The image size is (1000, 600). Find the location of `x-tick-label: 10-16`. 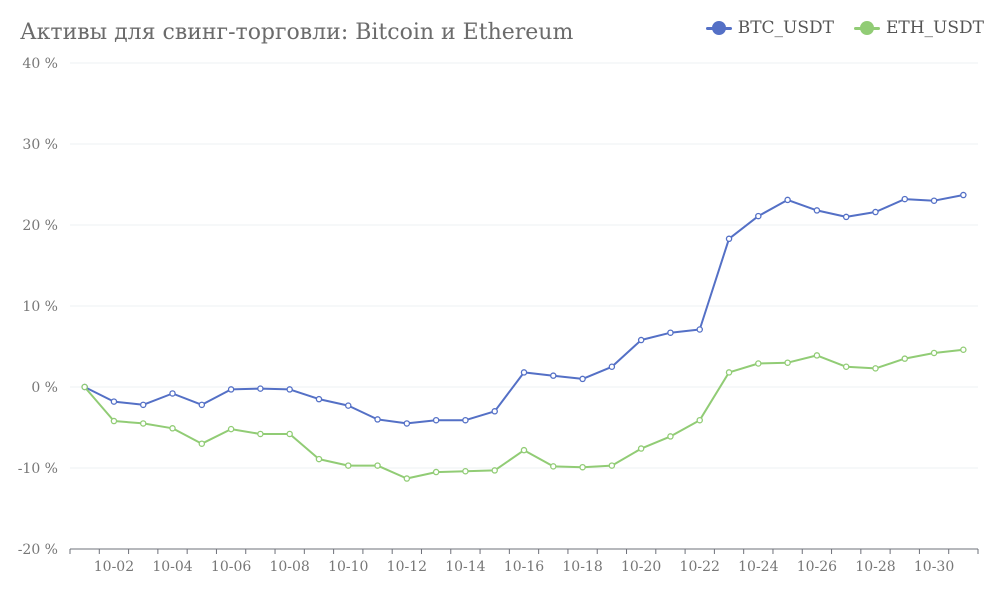

x-tick-label: 10-16 is located at coordinates (524, 567).